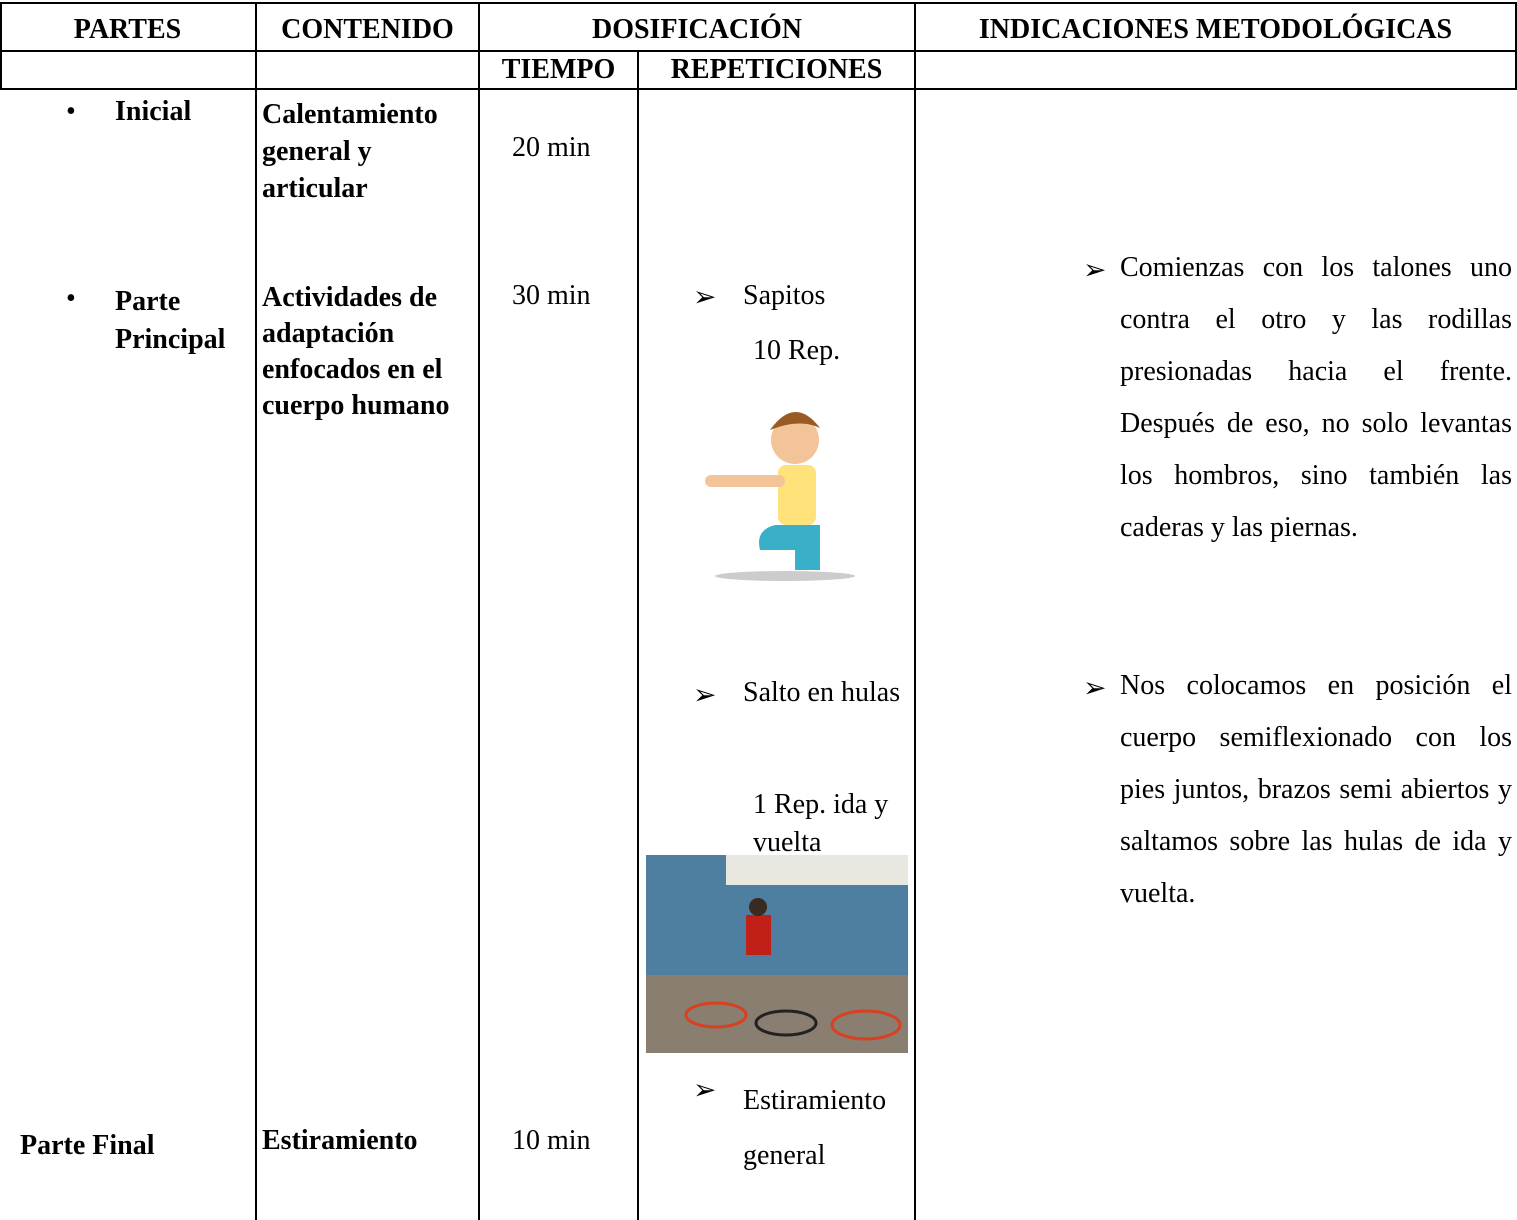 Image resolution: width=1517 pixels, height=1220 pixels. I want to click on contenido: Estiramiento, so click(340, 1140).